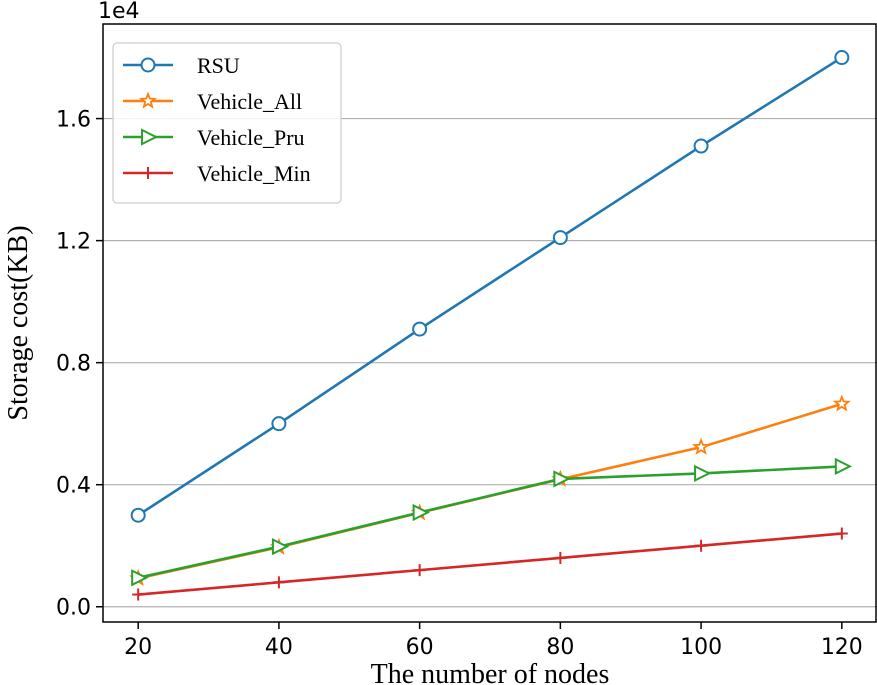 The height and width of the screenshot is (685, 877). What do you see at coordinates (560, 647) in the screenshot?
I see `x-tick-label: 80` at bounding box center [560, 647].